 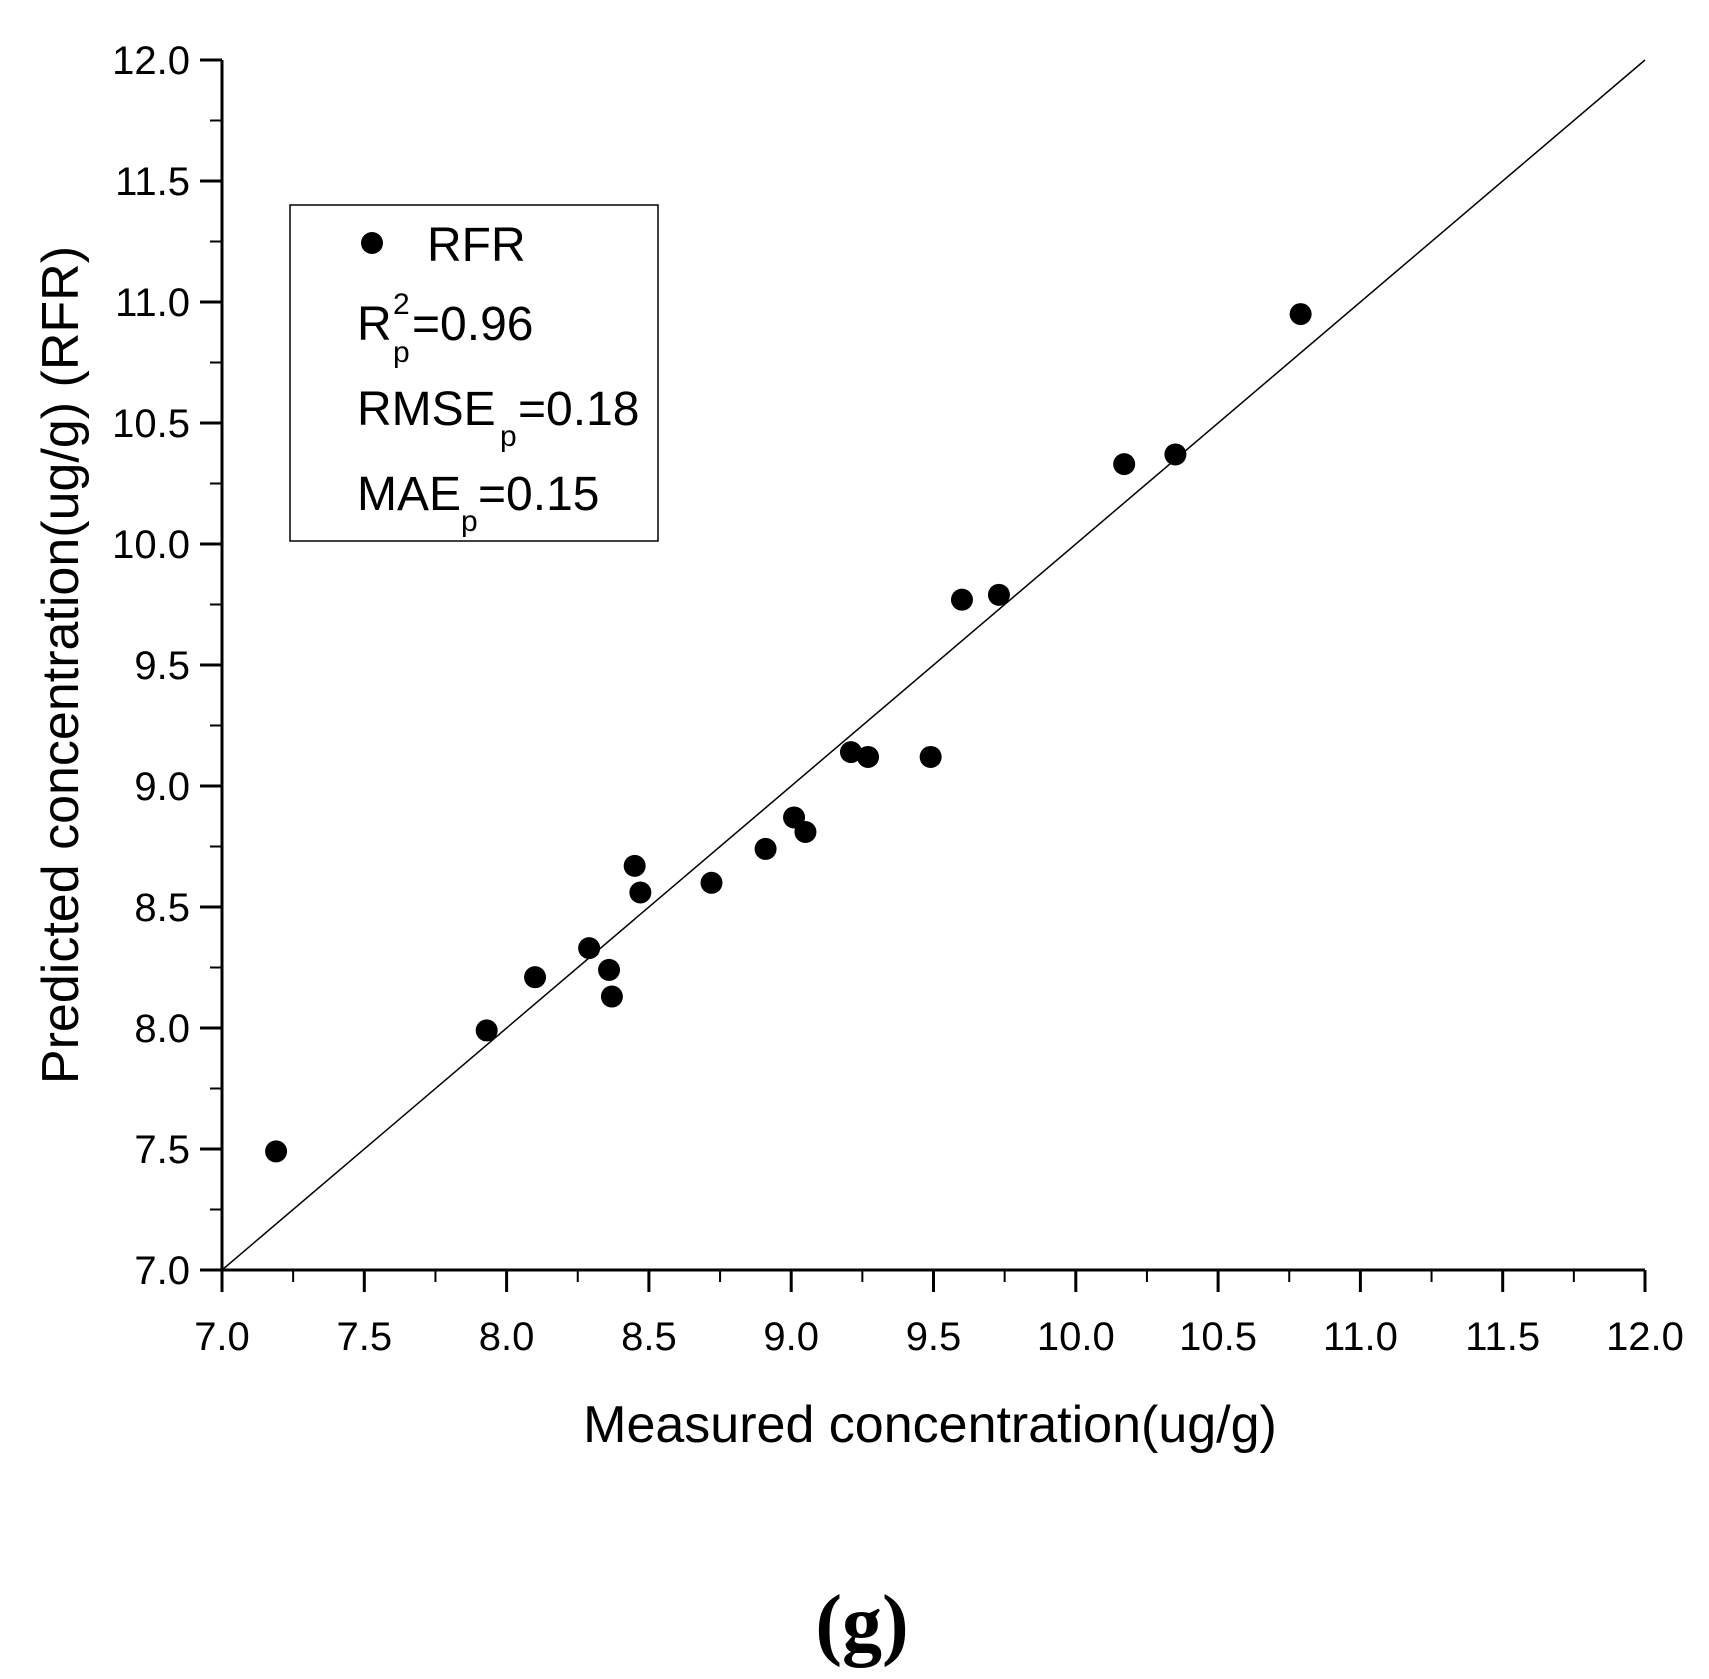 I want to click on legend-rmse-sub: p, so click(x=508, y=436).